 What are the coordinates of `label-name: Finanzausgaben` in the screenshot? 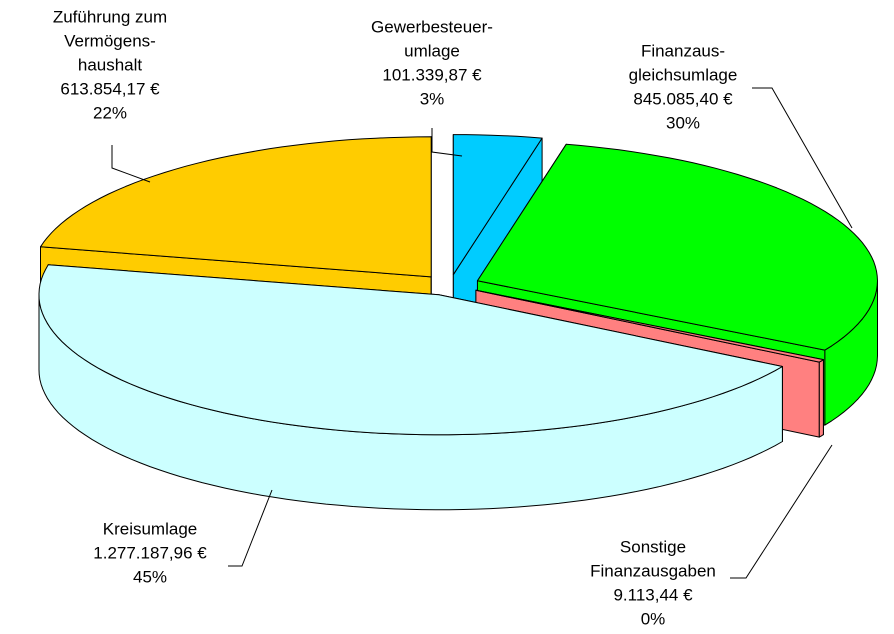 It's located at (653, 570).